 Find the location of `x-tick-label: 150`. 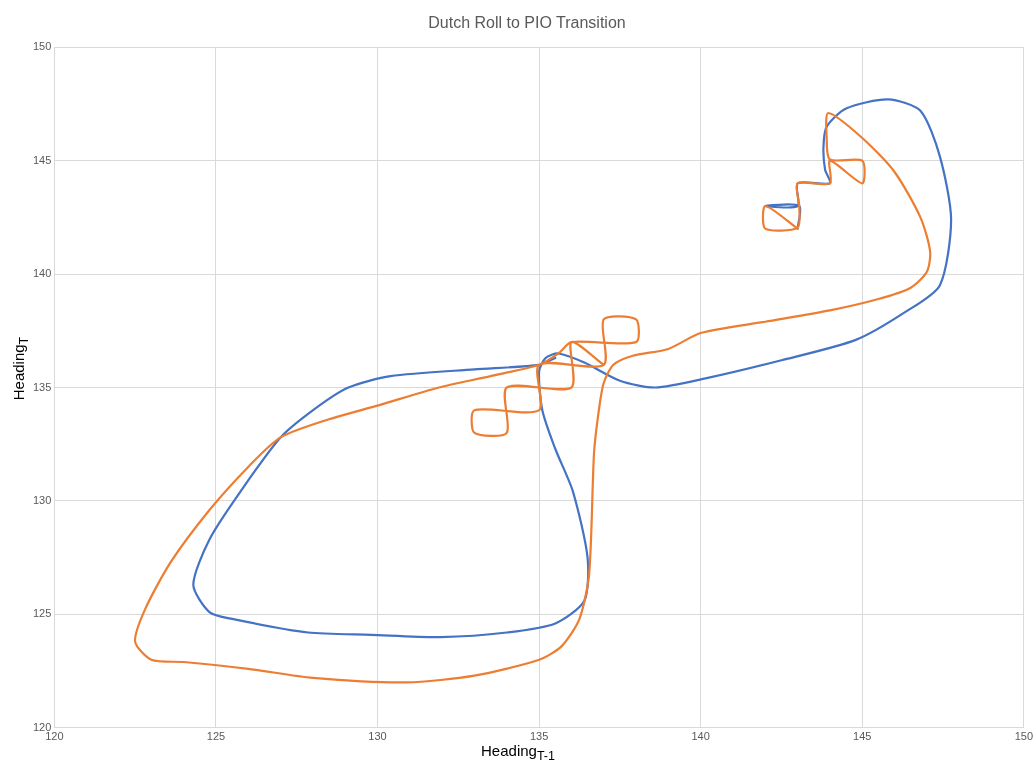

x-tick-label: 150 is located at coordinates (1023, 736).